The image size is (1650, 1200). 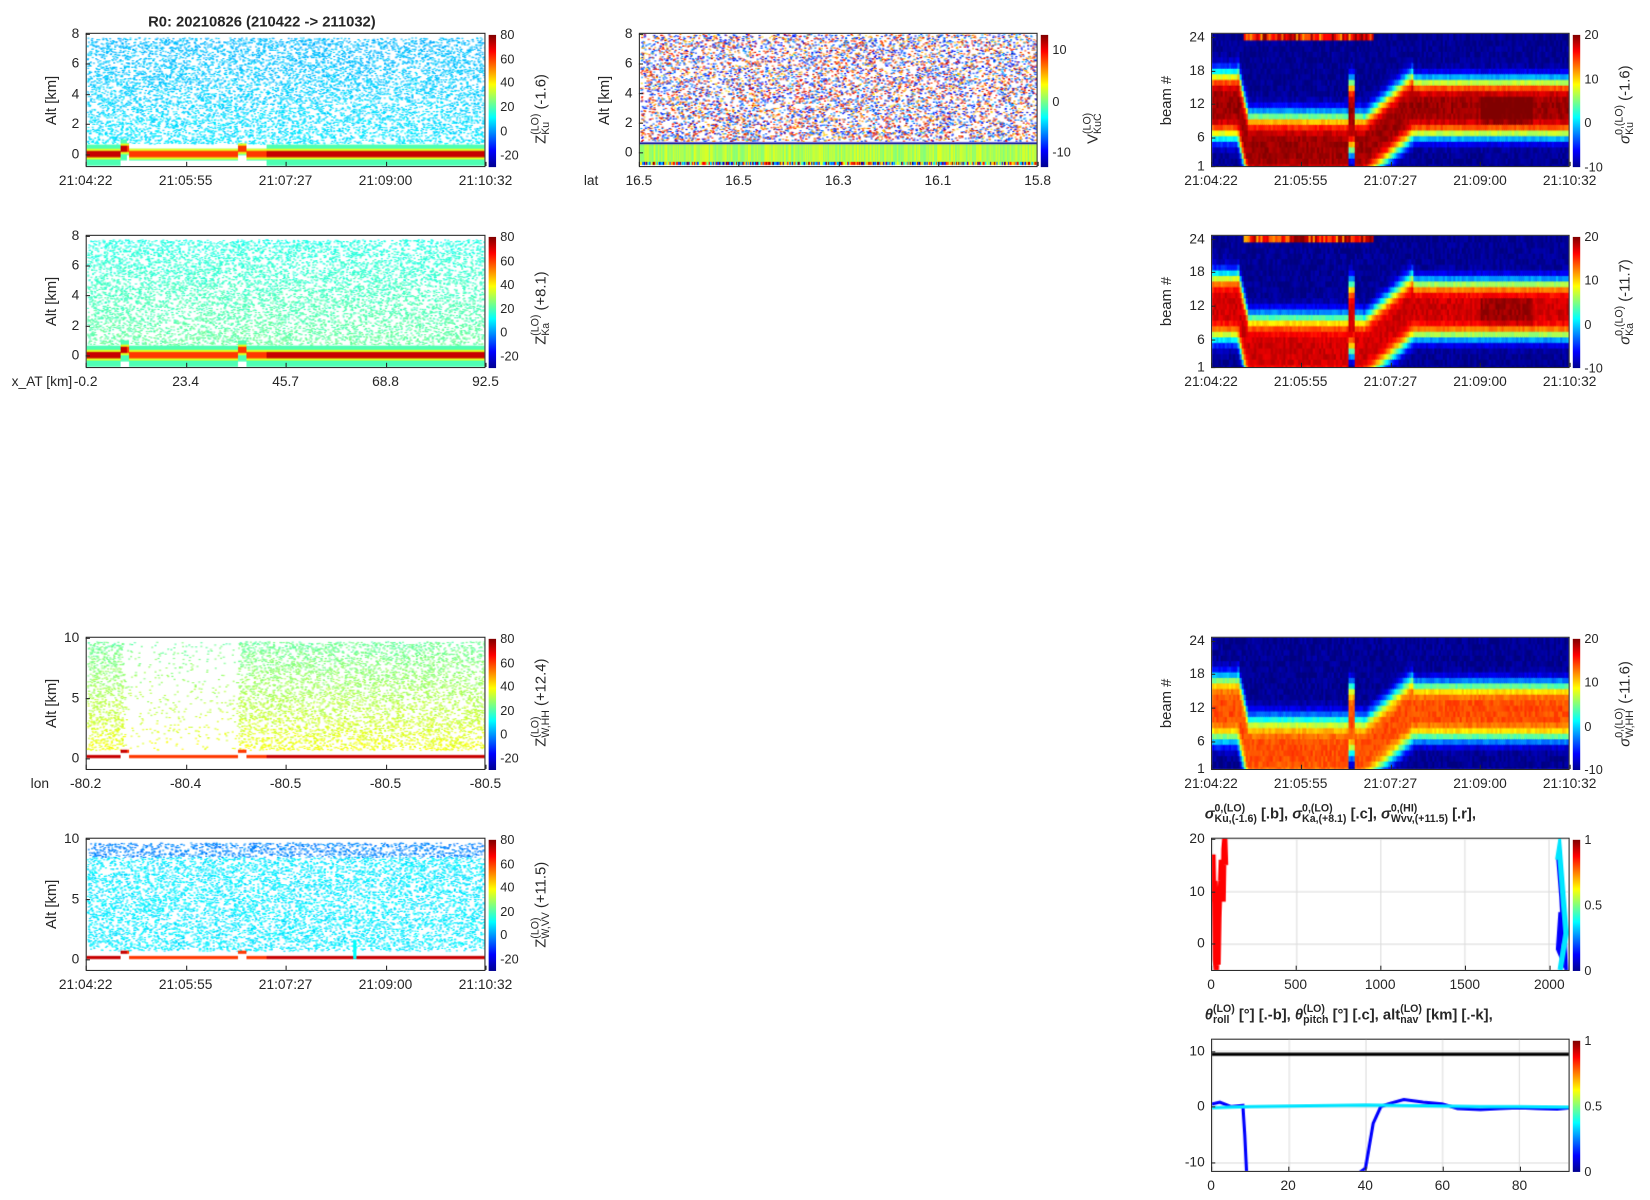 I want to click on x-tick-label: -80.5, so click(x=485, y=783).